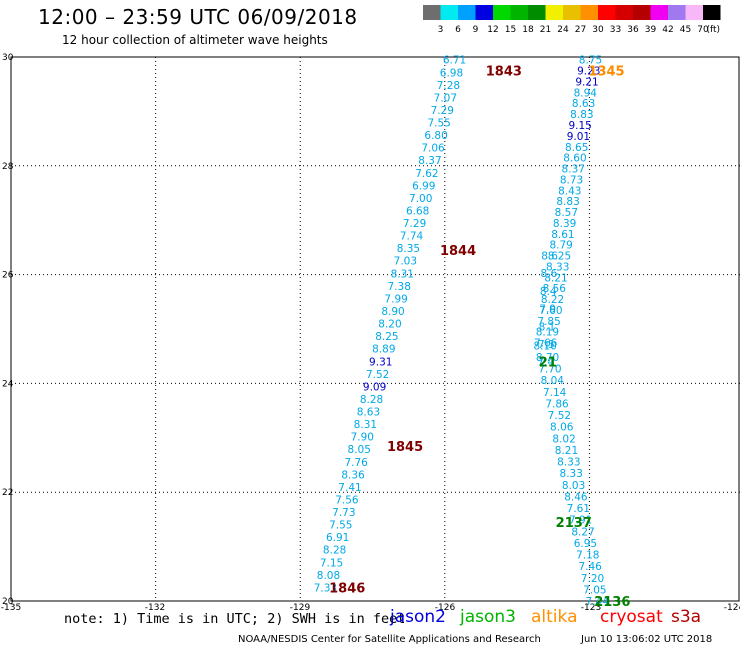 Image resolution: width=740 pixels, height=650 pixels. Describe the element at coordinates (300, 606) in the screenshot. I see `x-tick-label: -129` at that location.